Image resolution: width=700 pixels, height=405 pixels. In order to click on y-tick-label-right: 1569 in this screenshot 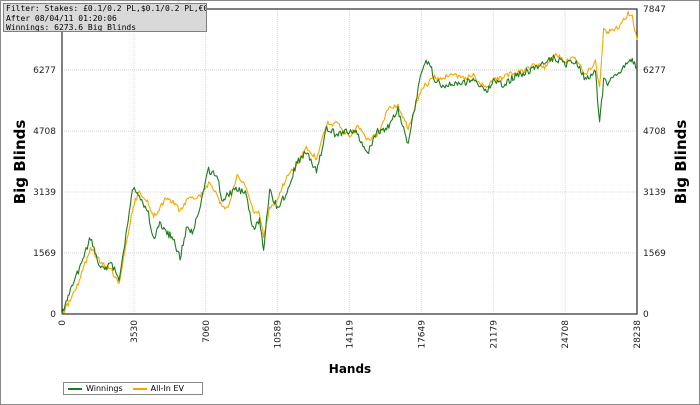, I will do `click(654, 254)`.